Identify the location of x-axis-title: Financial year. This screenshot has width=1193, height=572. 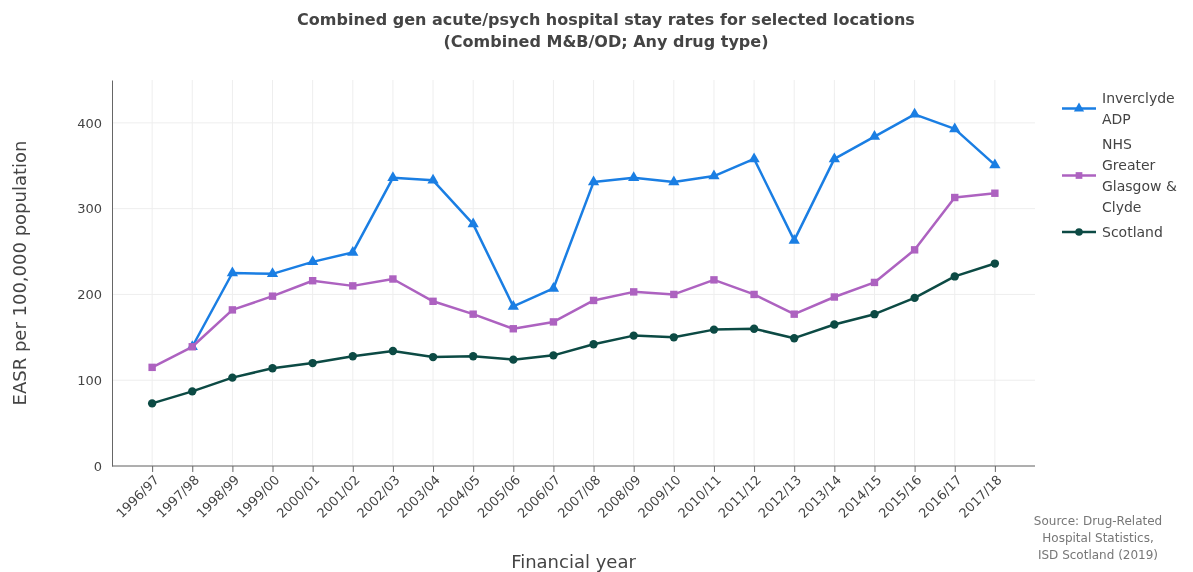
(574, 561).